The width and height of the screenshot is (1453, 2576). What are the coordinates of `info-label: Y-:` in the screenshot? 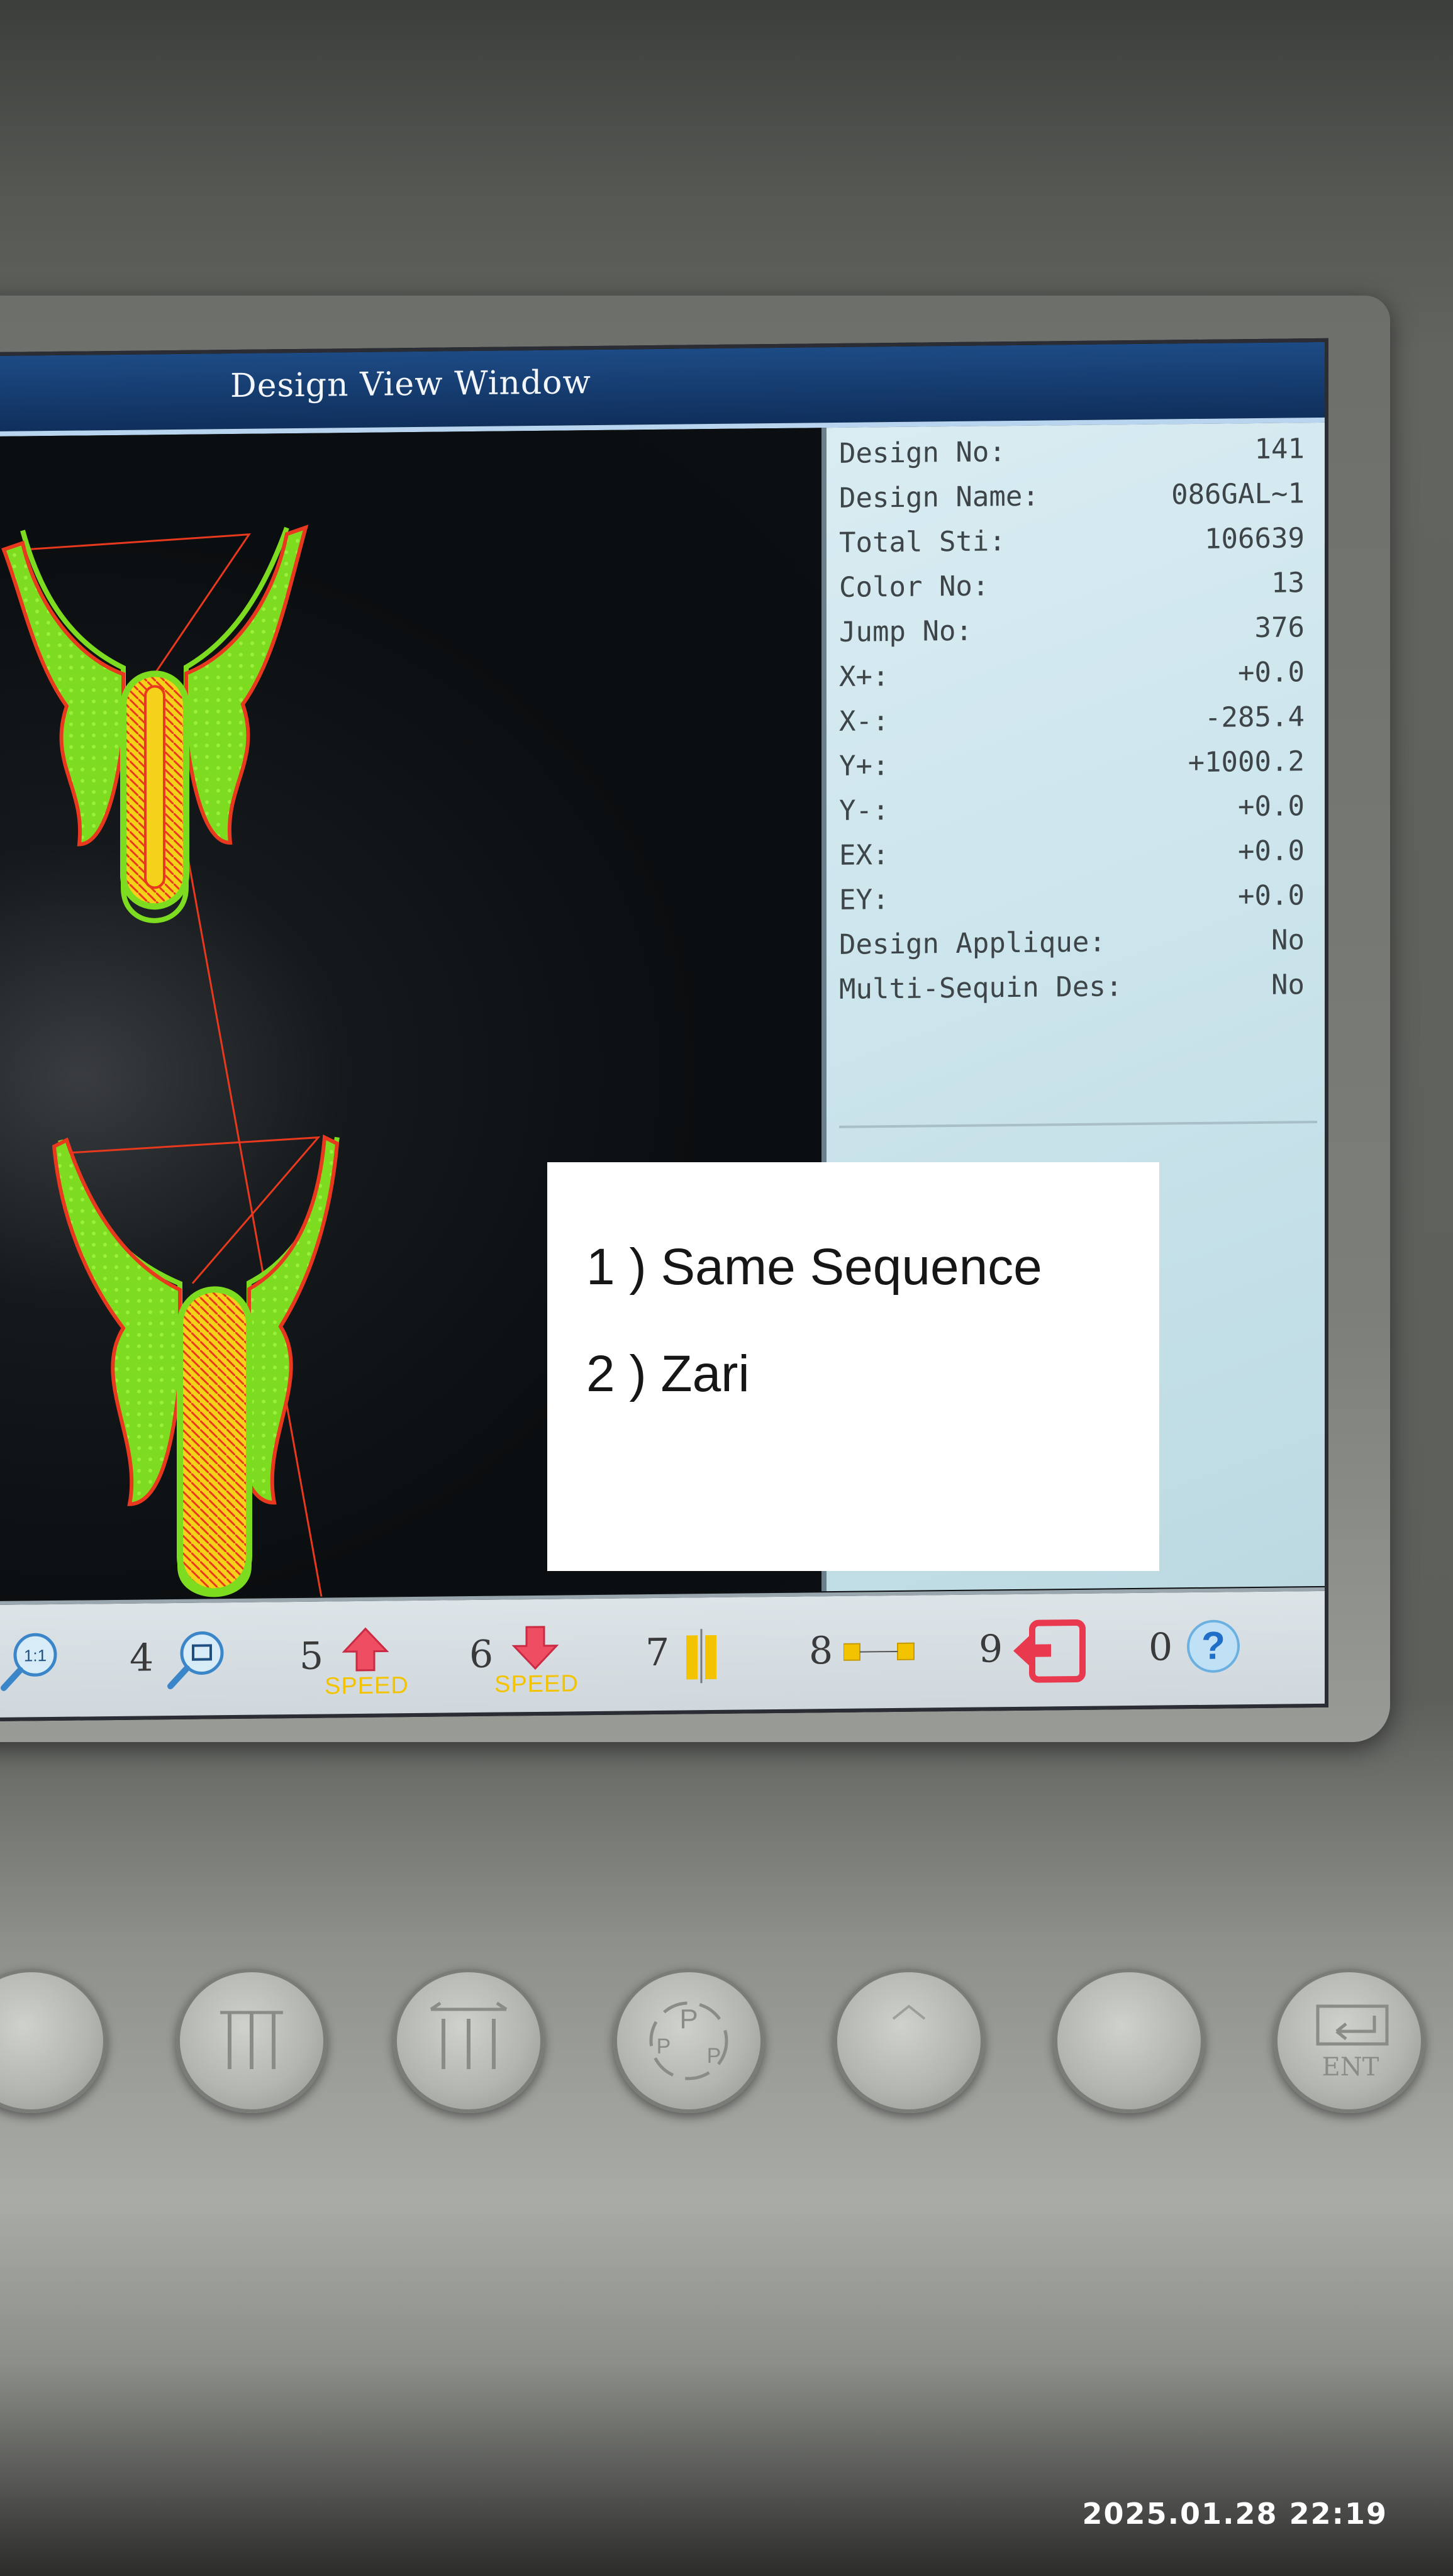 It's located at (864, 810).